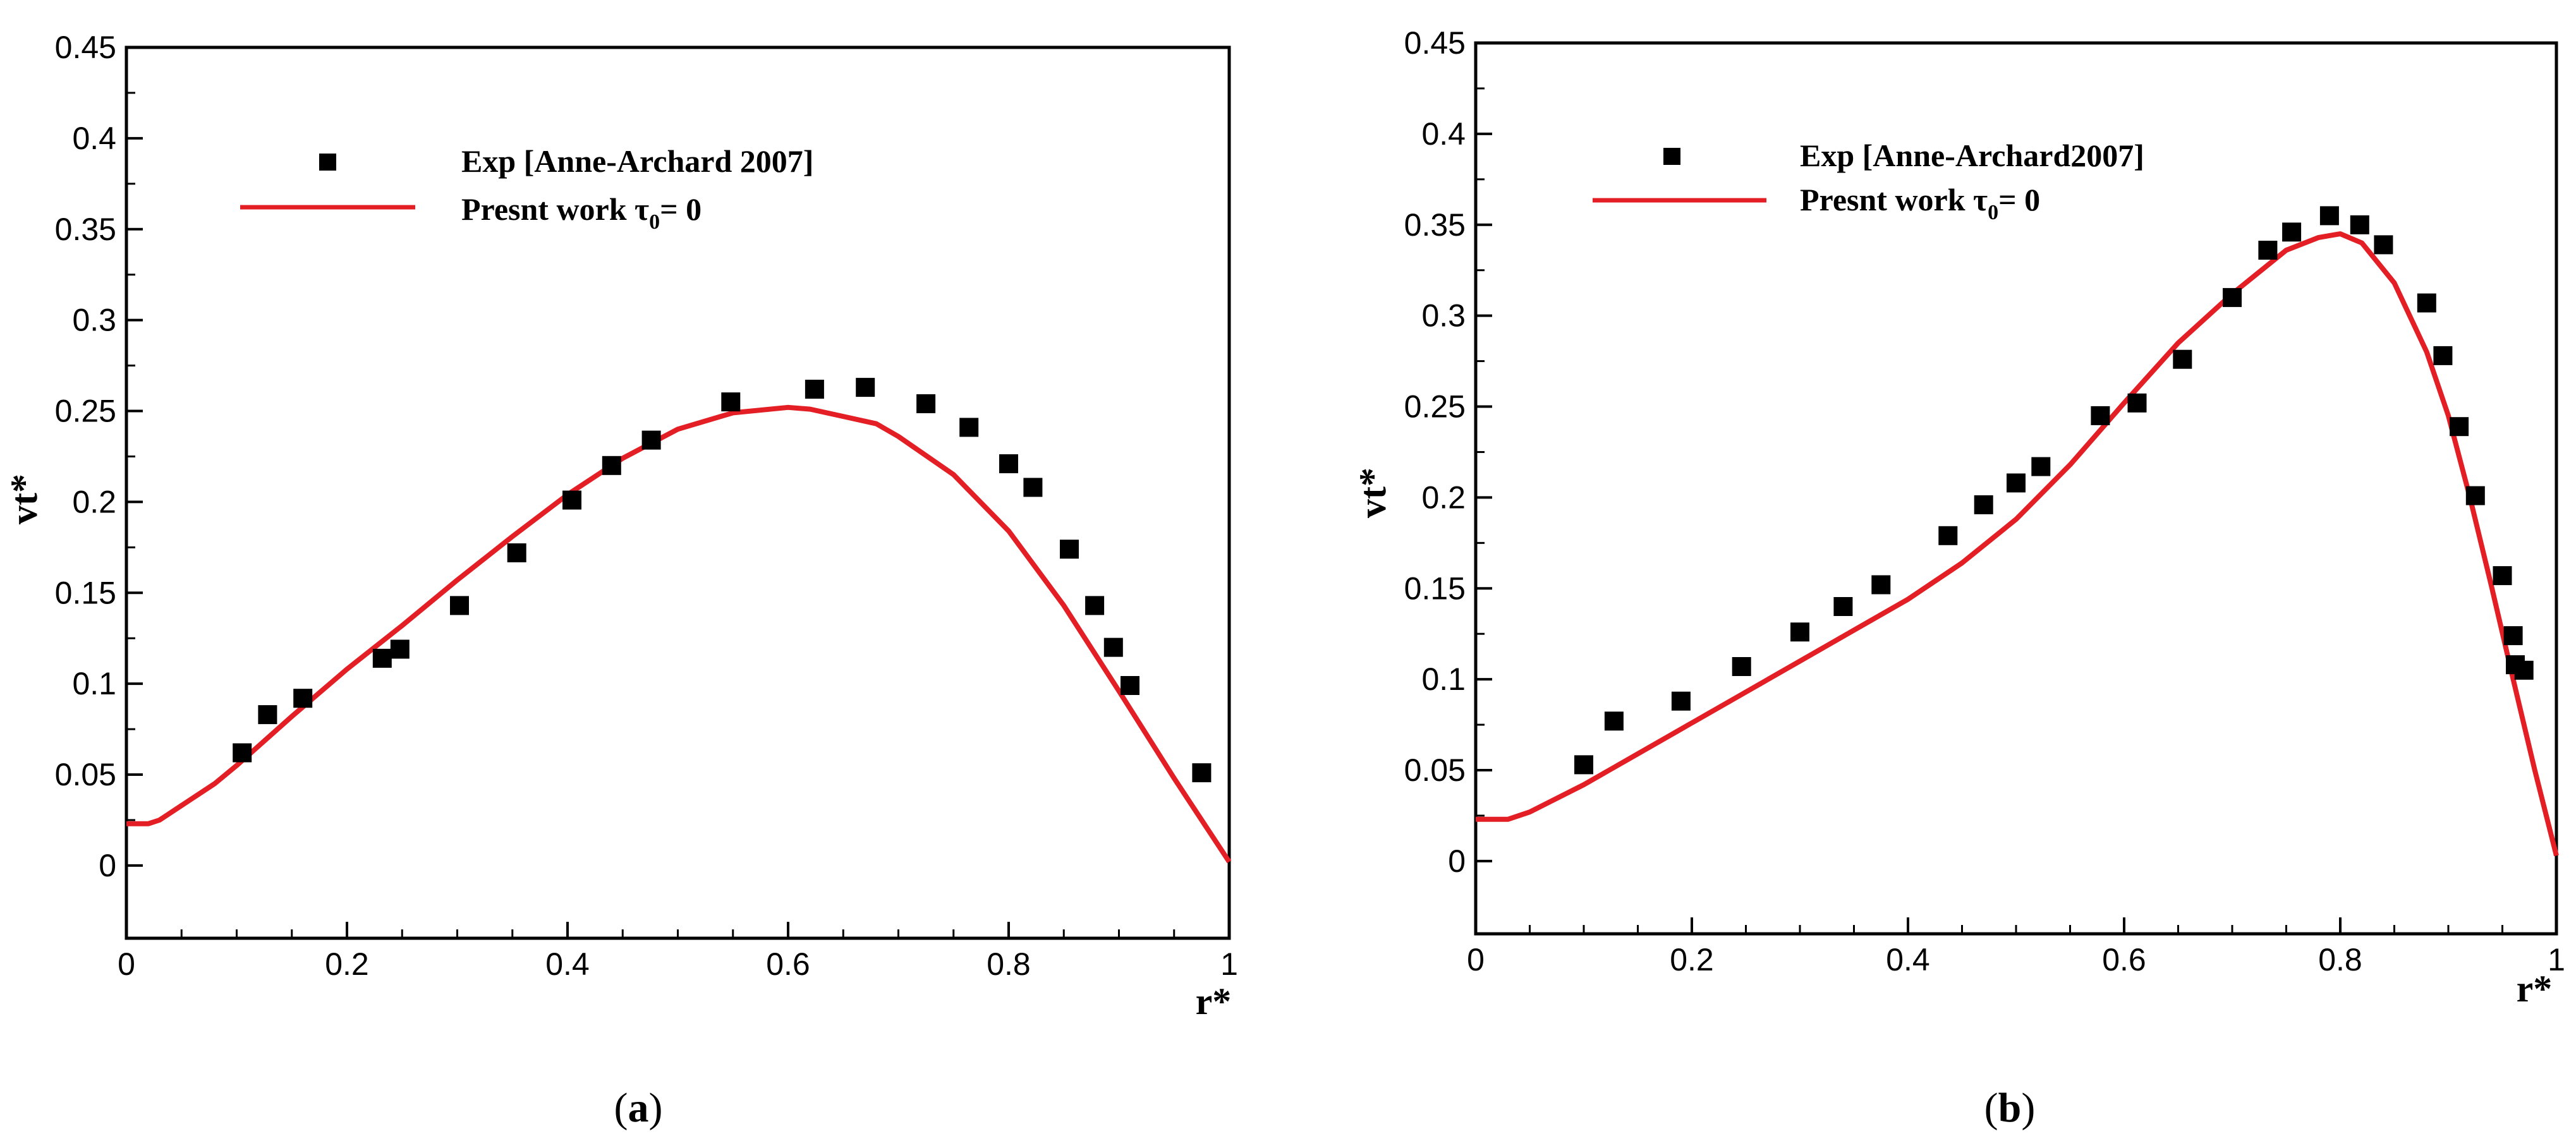 This screenshot has height=1148, width=2576. Describe the element at coordinates (94, 320) in the screenshot. I see `y-tick-label-a-6: 0.3` at that location.